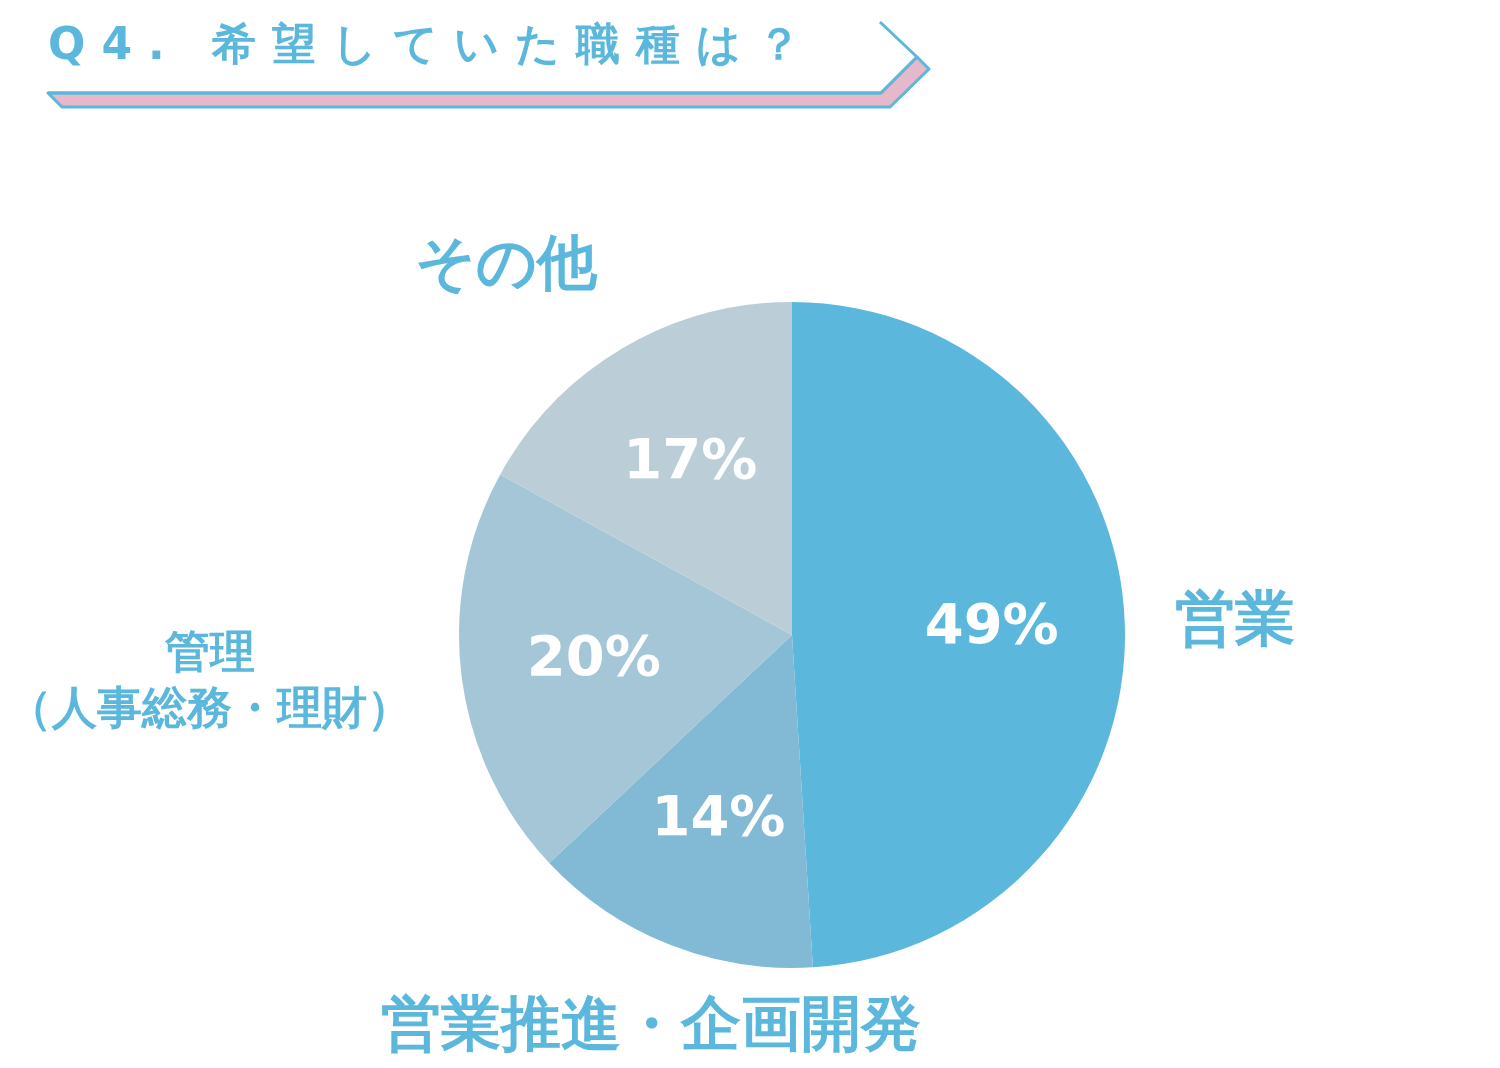  What do you see at coordinates (433, 44) in the screenshot?
I see `chart-title: Q4. 希望していた職種は？` at bounding box center [433, 44].